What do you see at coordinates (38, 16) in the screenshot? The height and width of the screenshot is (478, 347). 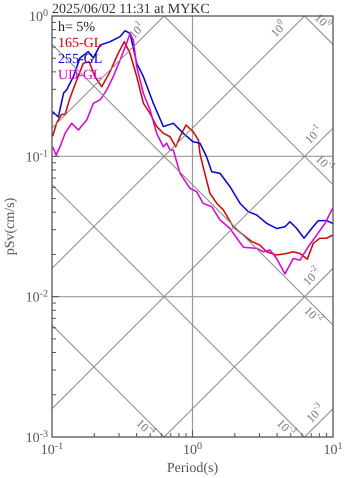 I see `y-tick-label: 10$^{0}$` at bounding box center [38, 16].